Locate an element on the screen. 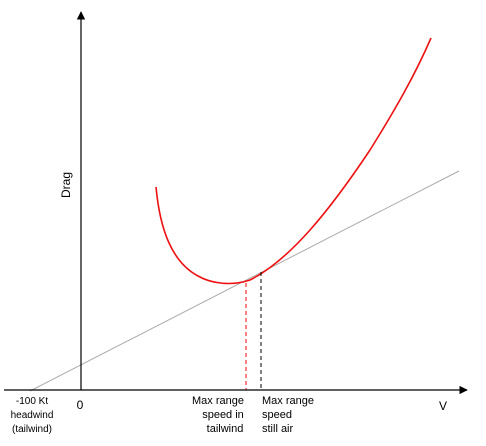 Image resolution: width=486 pixels, height=446 pixels. tailwind-marker-label: Max range speed in tailwind is located at coordinates (218, 415).